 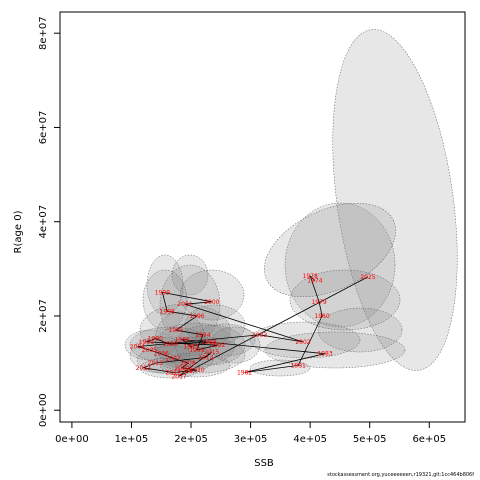 What do you see at coordinates (18, 231) in the screenshot?
I see `y-axis-title: R(age 0)` at bounding box center [18, 231].